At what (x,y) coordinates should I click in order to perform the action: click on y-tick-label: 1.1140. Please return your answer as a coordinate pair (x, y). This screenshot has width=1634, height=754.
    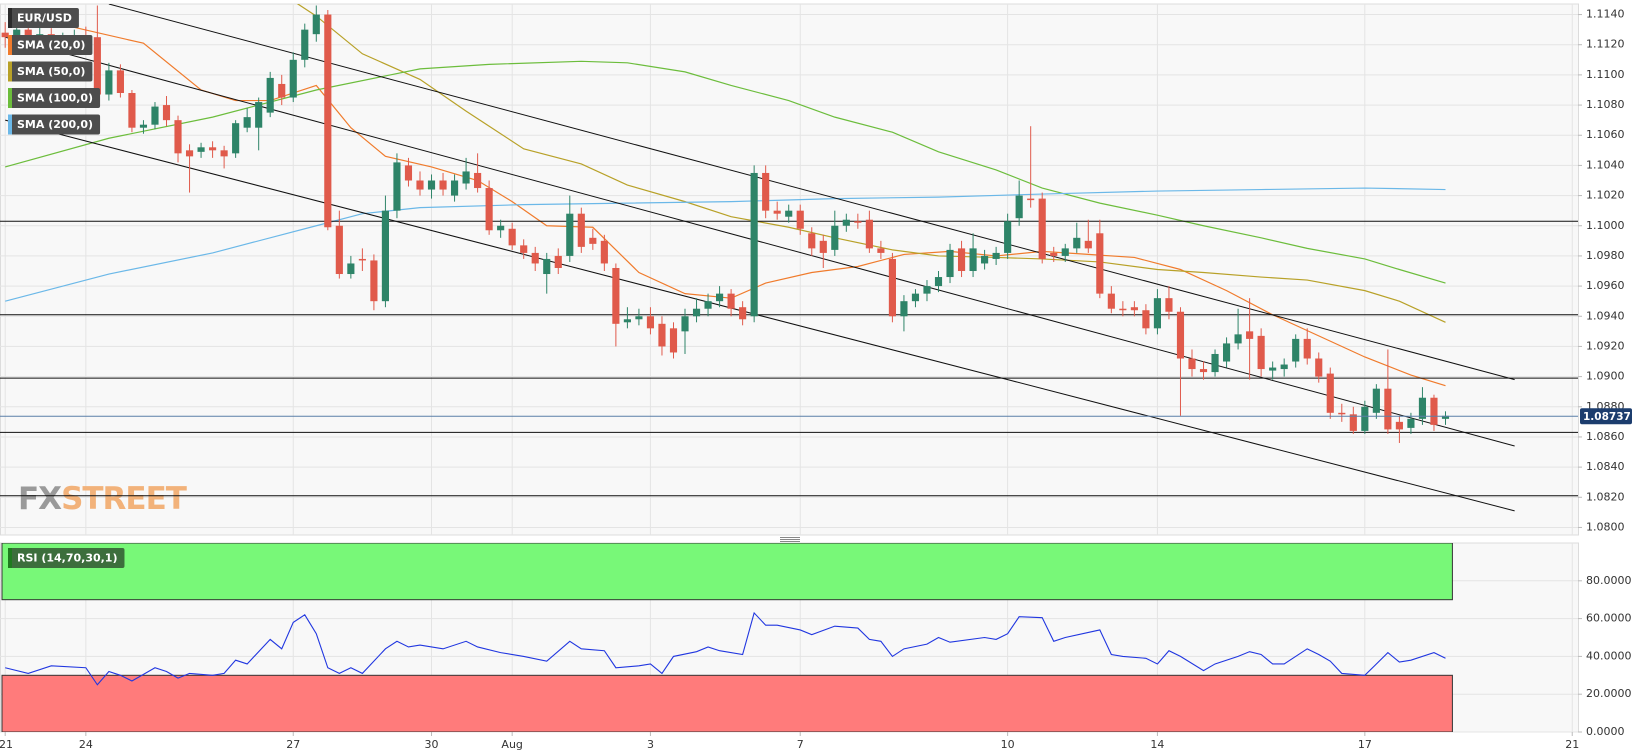
    Looking at the image, I should click on (1605, 14).